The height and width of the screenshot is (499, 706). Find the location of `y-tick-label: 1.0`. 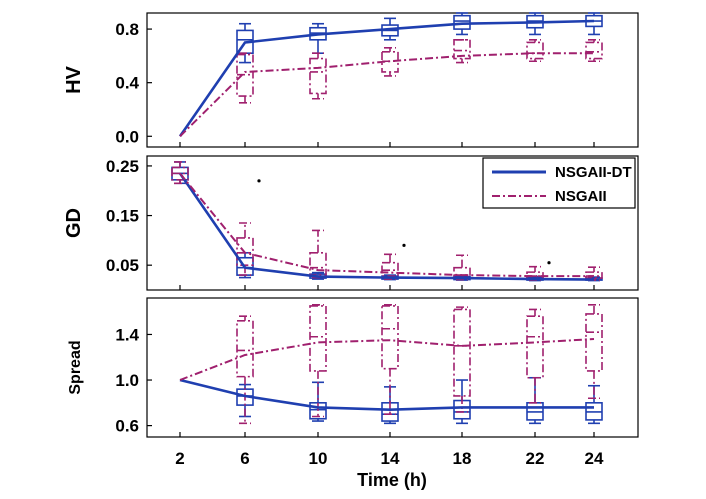

y-tick-label: 1.0 is located at coordinates (127, 380).